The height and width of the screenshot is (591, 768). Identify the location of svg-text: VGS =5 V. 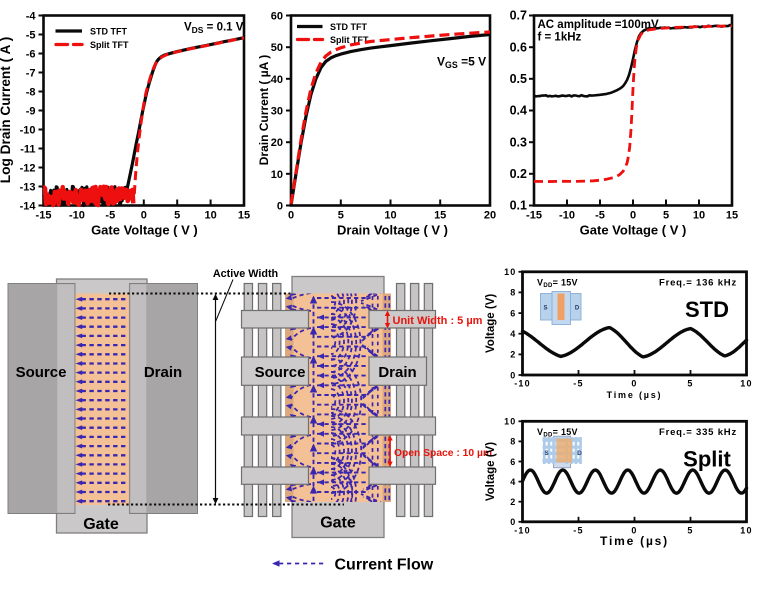
(461, 62).